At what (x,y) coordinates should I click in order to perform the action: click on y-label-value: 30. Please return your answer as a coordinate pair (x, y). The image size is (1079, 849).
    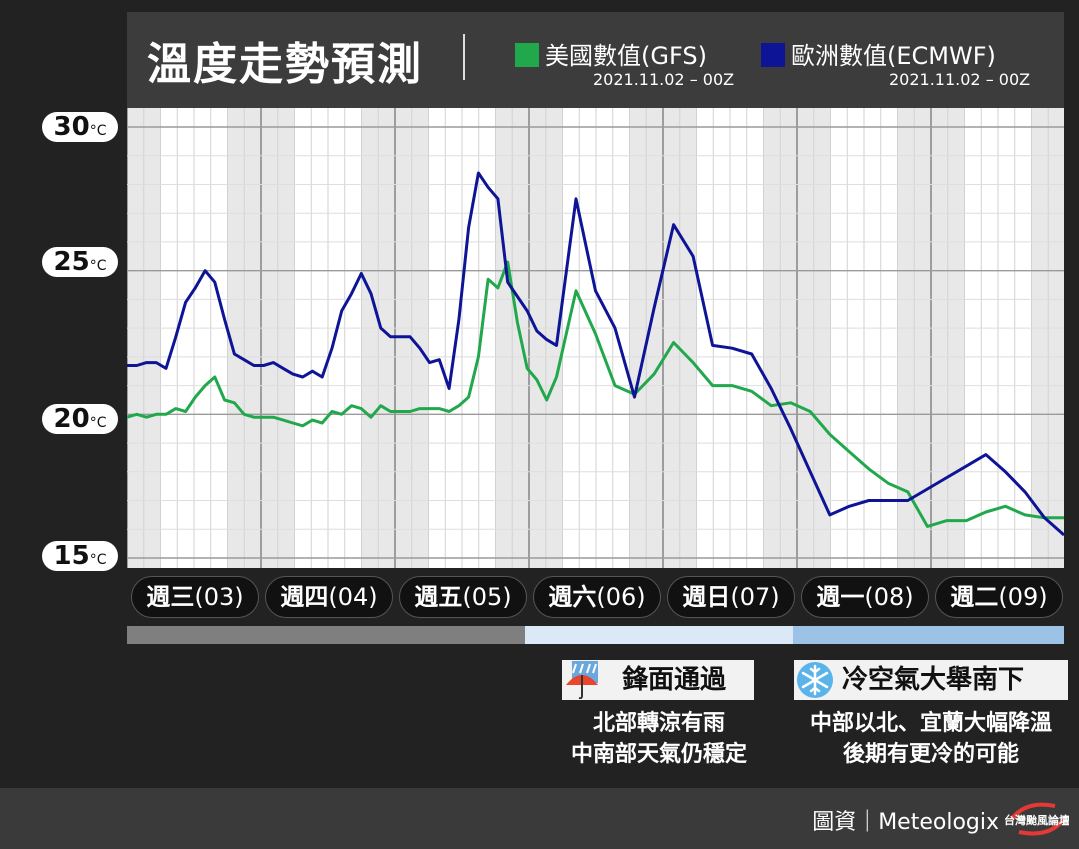
    Looking at the image, I should click on (71, 127).